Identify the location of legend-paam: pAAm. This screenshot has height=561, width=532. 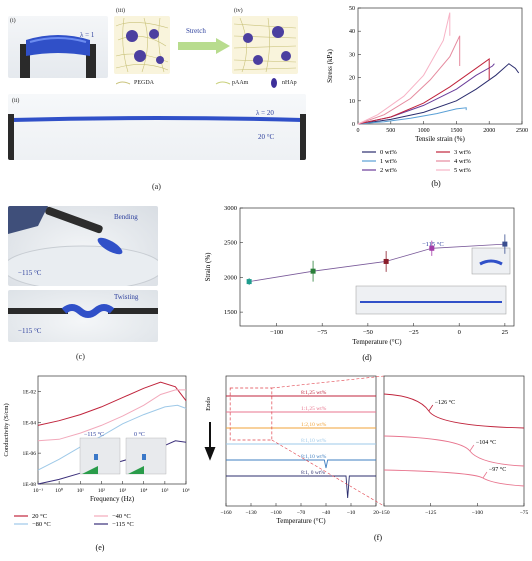
(240, 83).